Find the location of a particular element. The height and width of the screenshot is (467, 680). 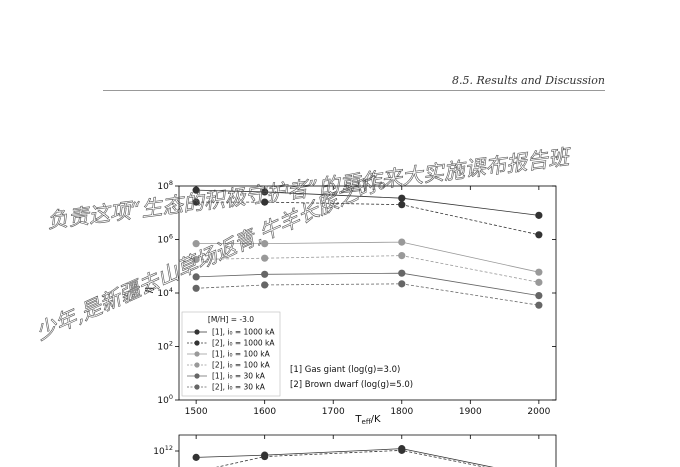

y-tick-label: 10⁶ is located at coordinates (165, 239).